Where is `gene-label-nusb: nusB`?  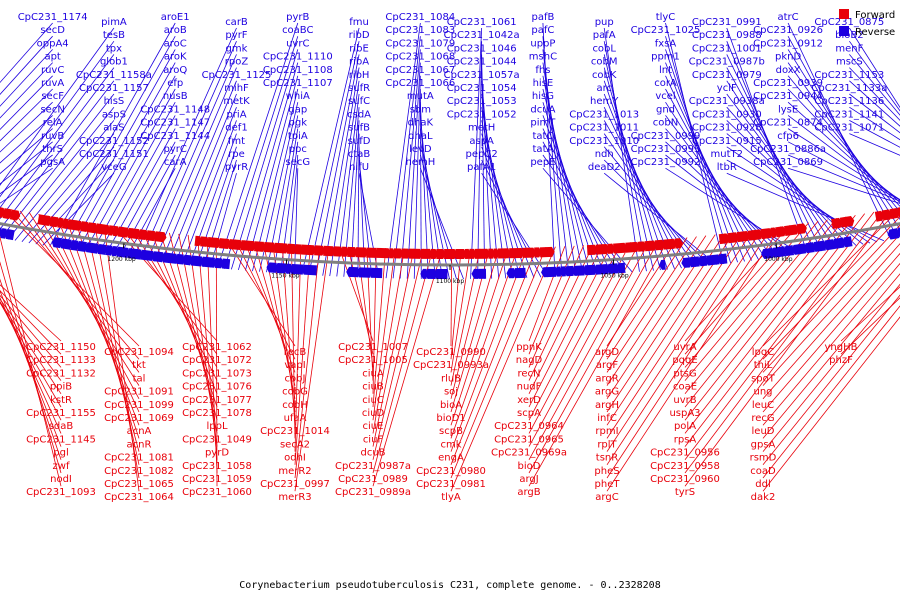 gene-label-nusb: nusB is located at coordinates (175, 96).